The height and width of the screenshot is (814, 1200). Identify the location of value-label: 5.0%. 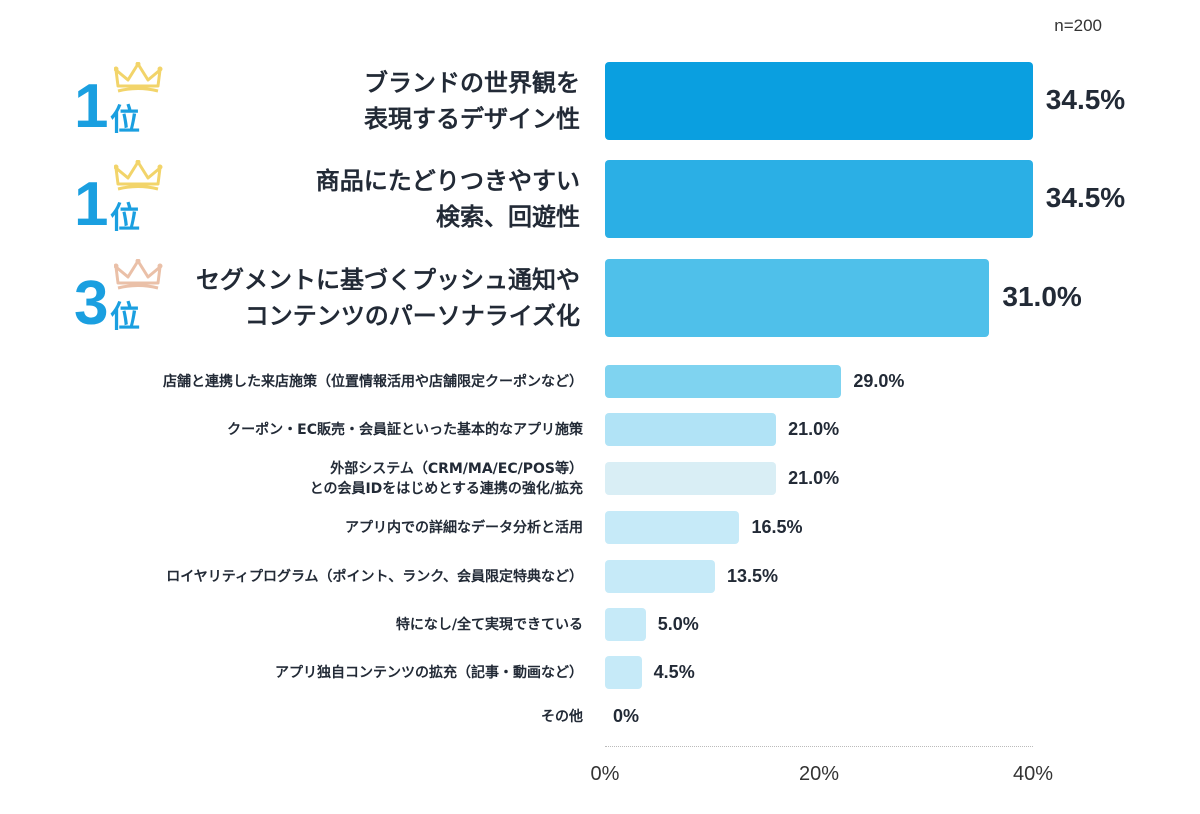
(678, 623).